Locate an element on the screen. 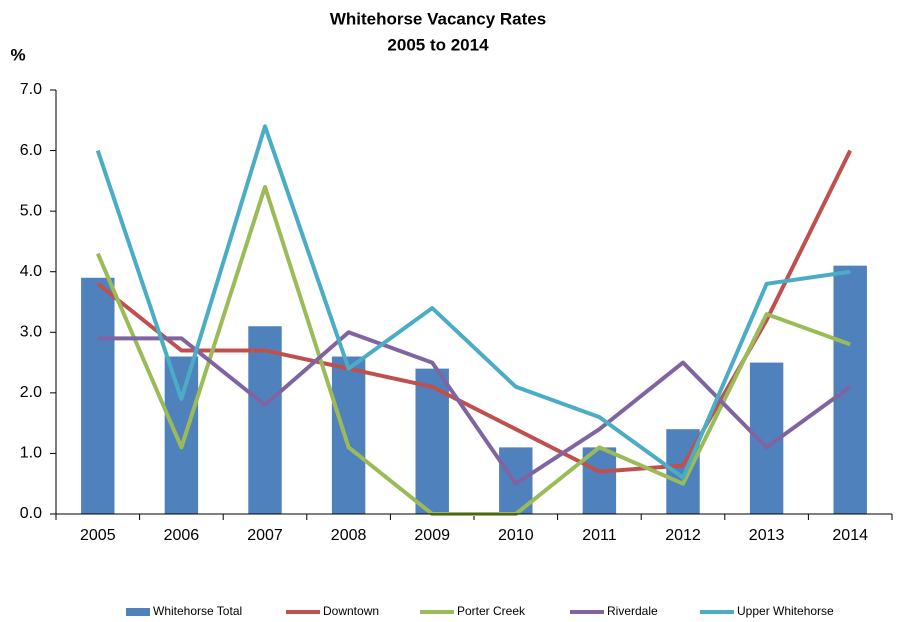  y-tick-label: 3.0 is located at coordinates (31, 332).